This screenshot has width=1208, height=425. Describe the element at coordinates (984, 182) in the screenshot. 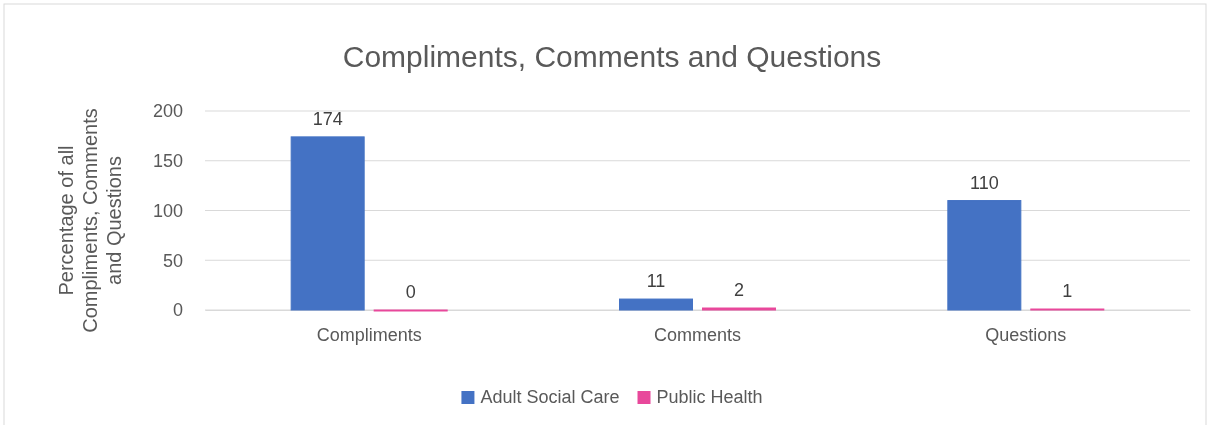

I see `data-label: 110` at that location.